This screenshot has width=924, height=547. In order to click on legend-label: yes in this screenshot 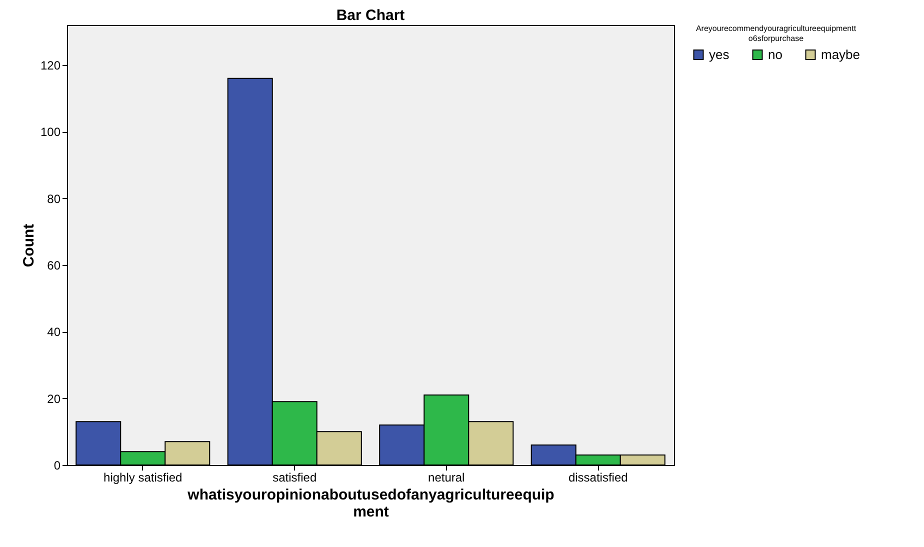, I will do `click(719, 54)`.